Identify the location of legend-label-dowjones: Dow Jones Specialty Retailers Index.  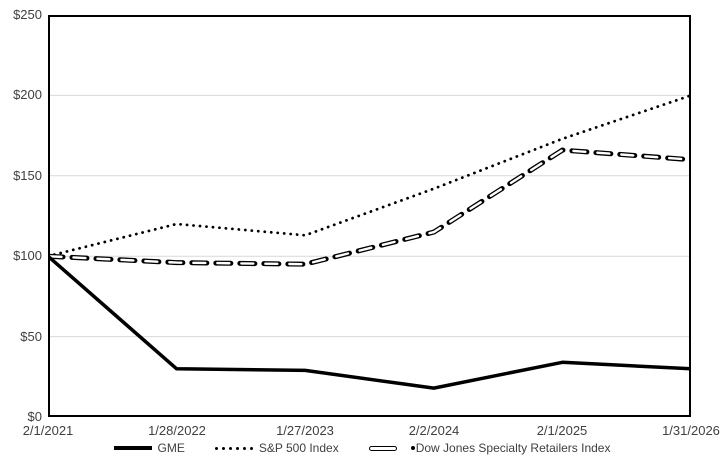
(513, 448).